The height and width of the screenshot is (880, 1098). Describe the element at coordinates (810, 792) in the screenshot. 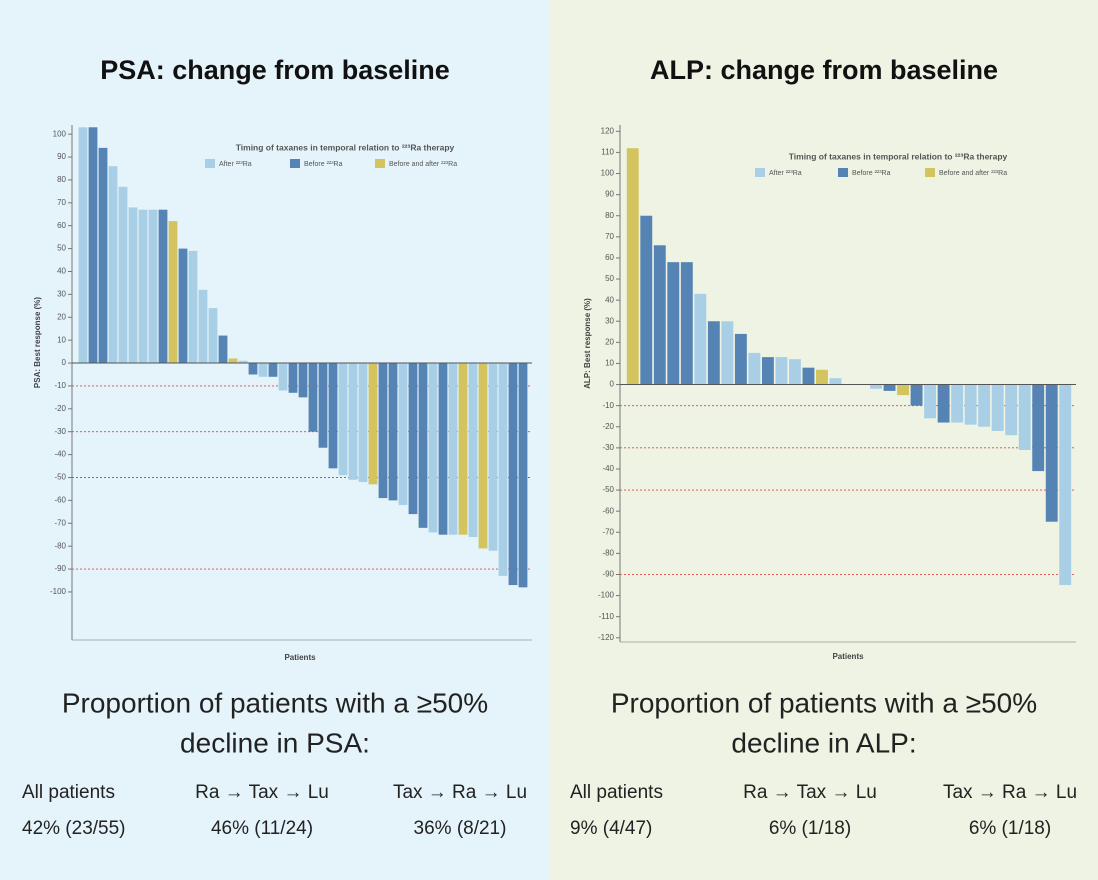

I see `stat-label: Ra → Tax → Lu` at that location.